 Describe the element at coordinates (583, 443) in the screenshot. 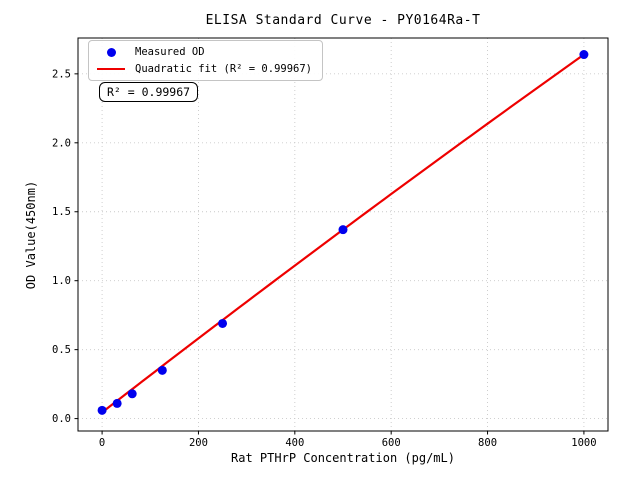

I see `x-tick-label: 1000` at that location.